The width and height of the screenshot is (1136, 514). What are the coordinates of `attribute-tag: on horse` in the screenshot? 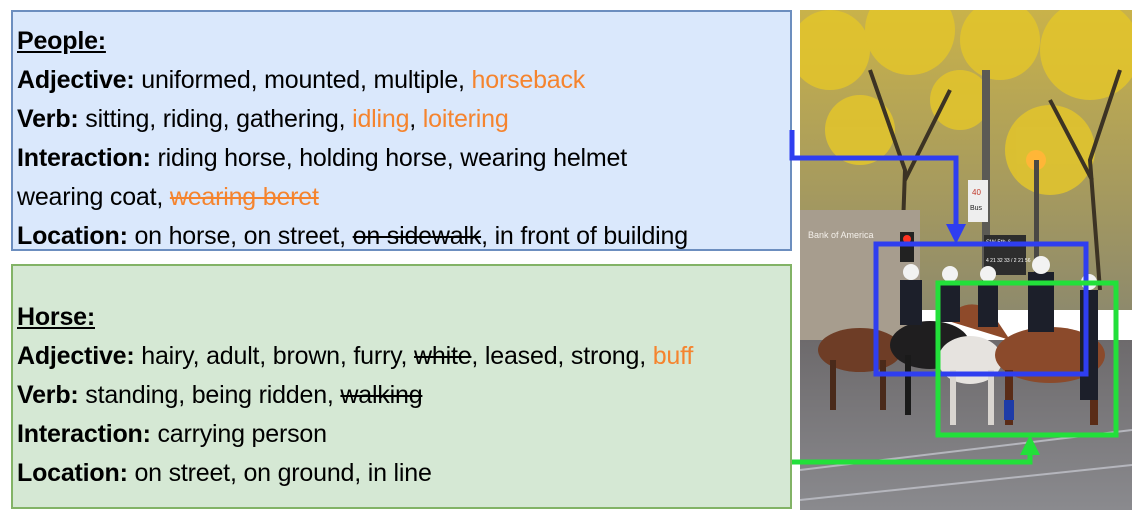 It's located at (182, 236).